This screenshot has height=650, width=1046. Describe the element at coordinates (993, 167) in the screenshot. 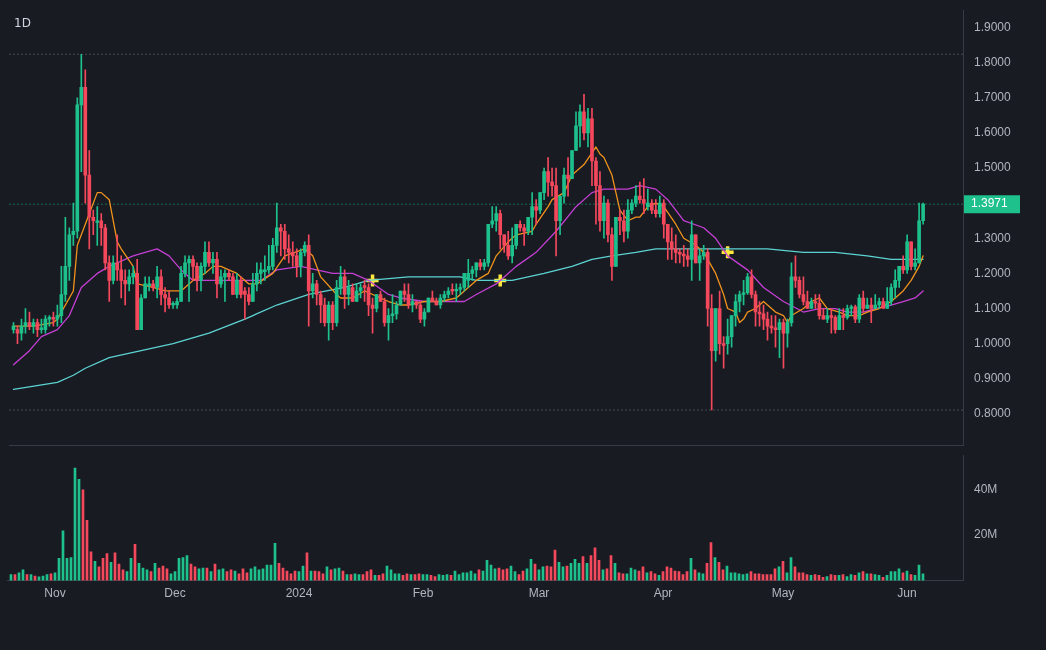

I see `y-tick-label: 1.5000` at that location.